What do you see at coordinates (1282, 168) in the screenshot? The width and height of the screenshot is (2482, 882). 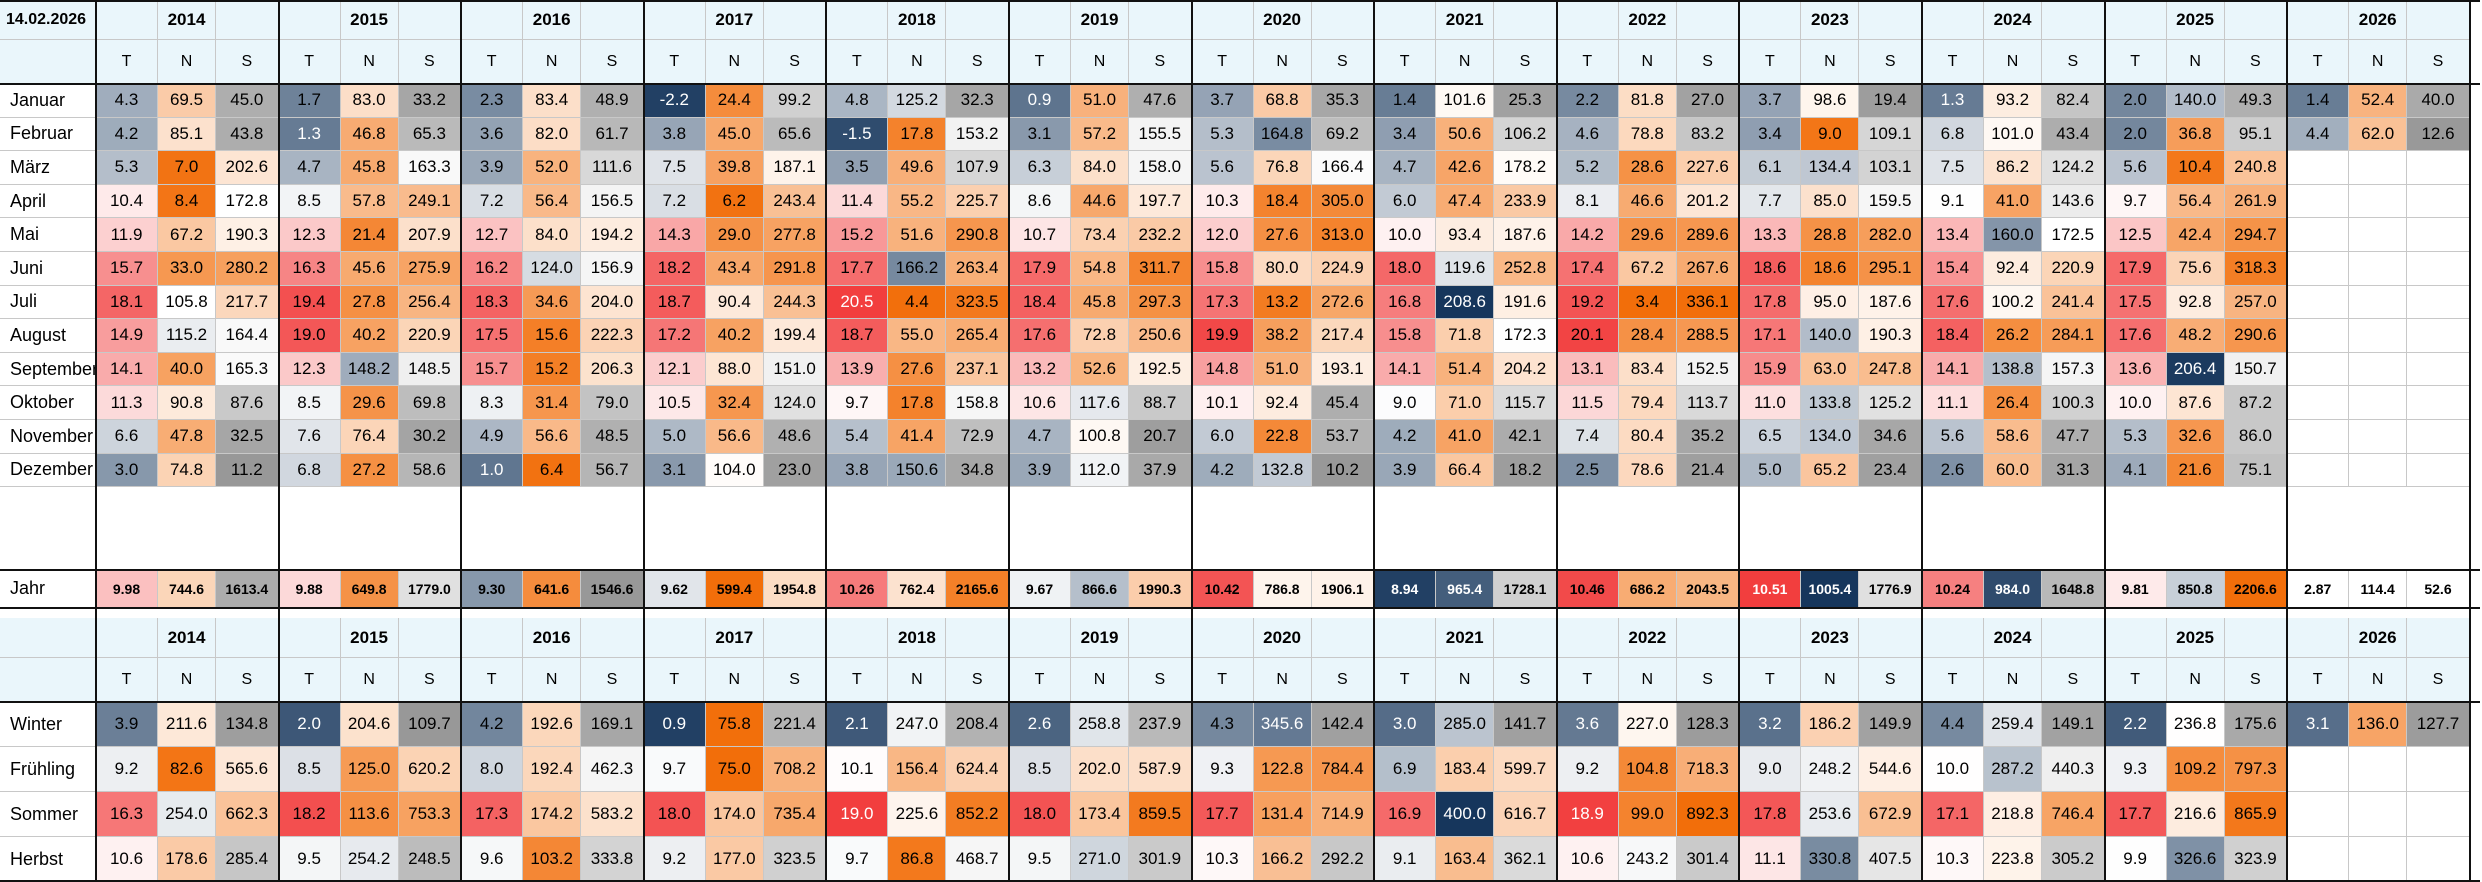 I see `data-cell: 76.8` at bounding box center [1282, 168].